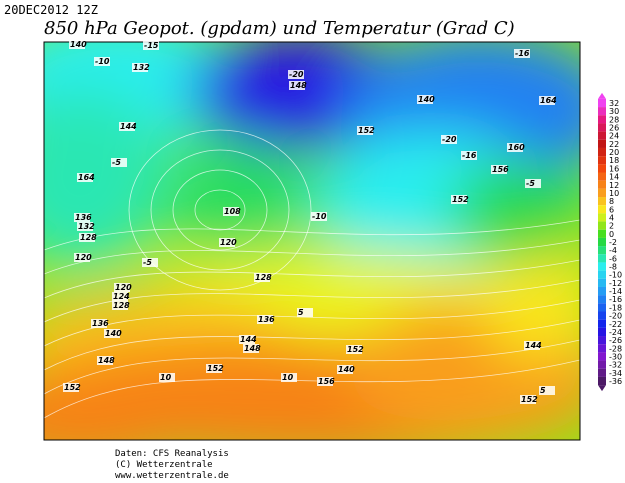 The height and width of the screenshot is (483, 625). What do you see at coordinates (615, 324) in the screenshot?
I see `colorbar-label: -22` at bounding box center [615, 324].